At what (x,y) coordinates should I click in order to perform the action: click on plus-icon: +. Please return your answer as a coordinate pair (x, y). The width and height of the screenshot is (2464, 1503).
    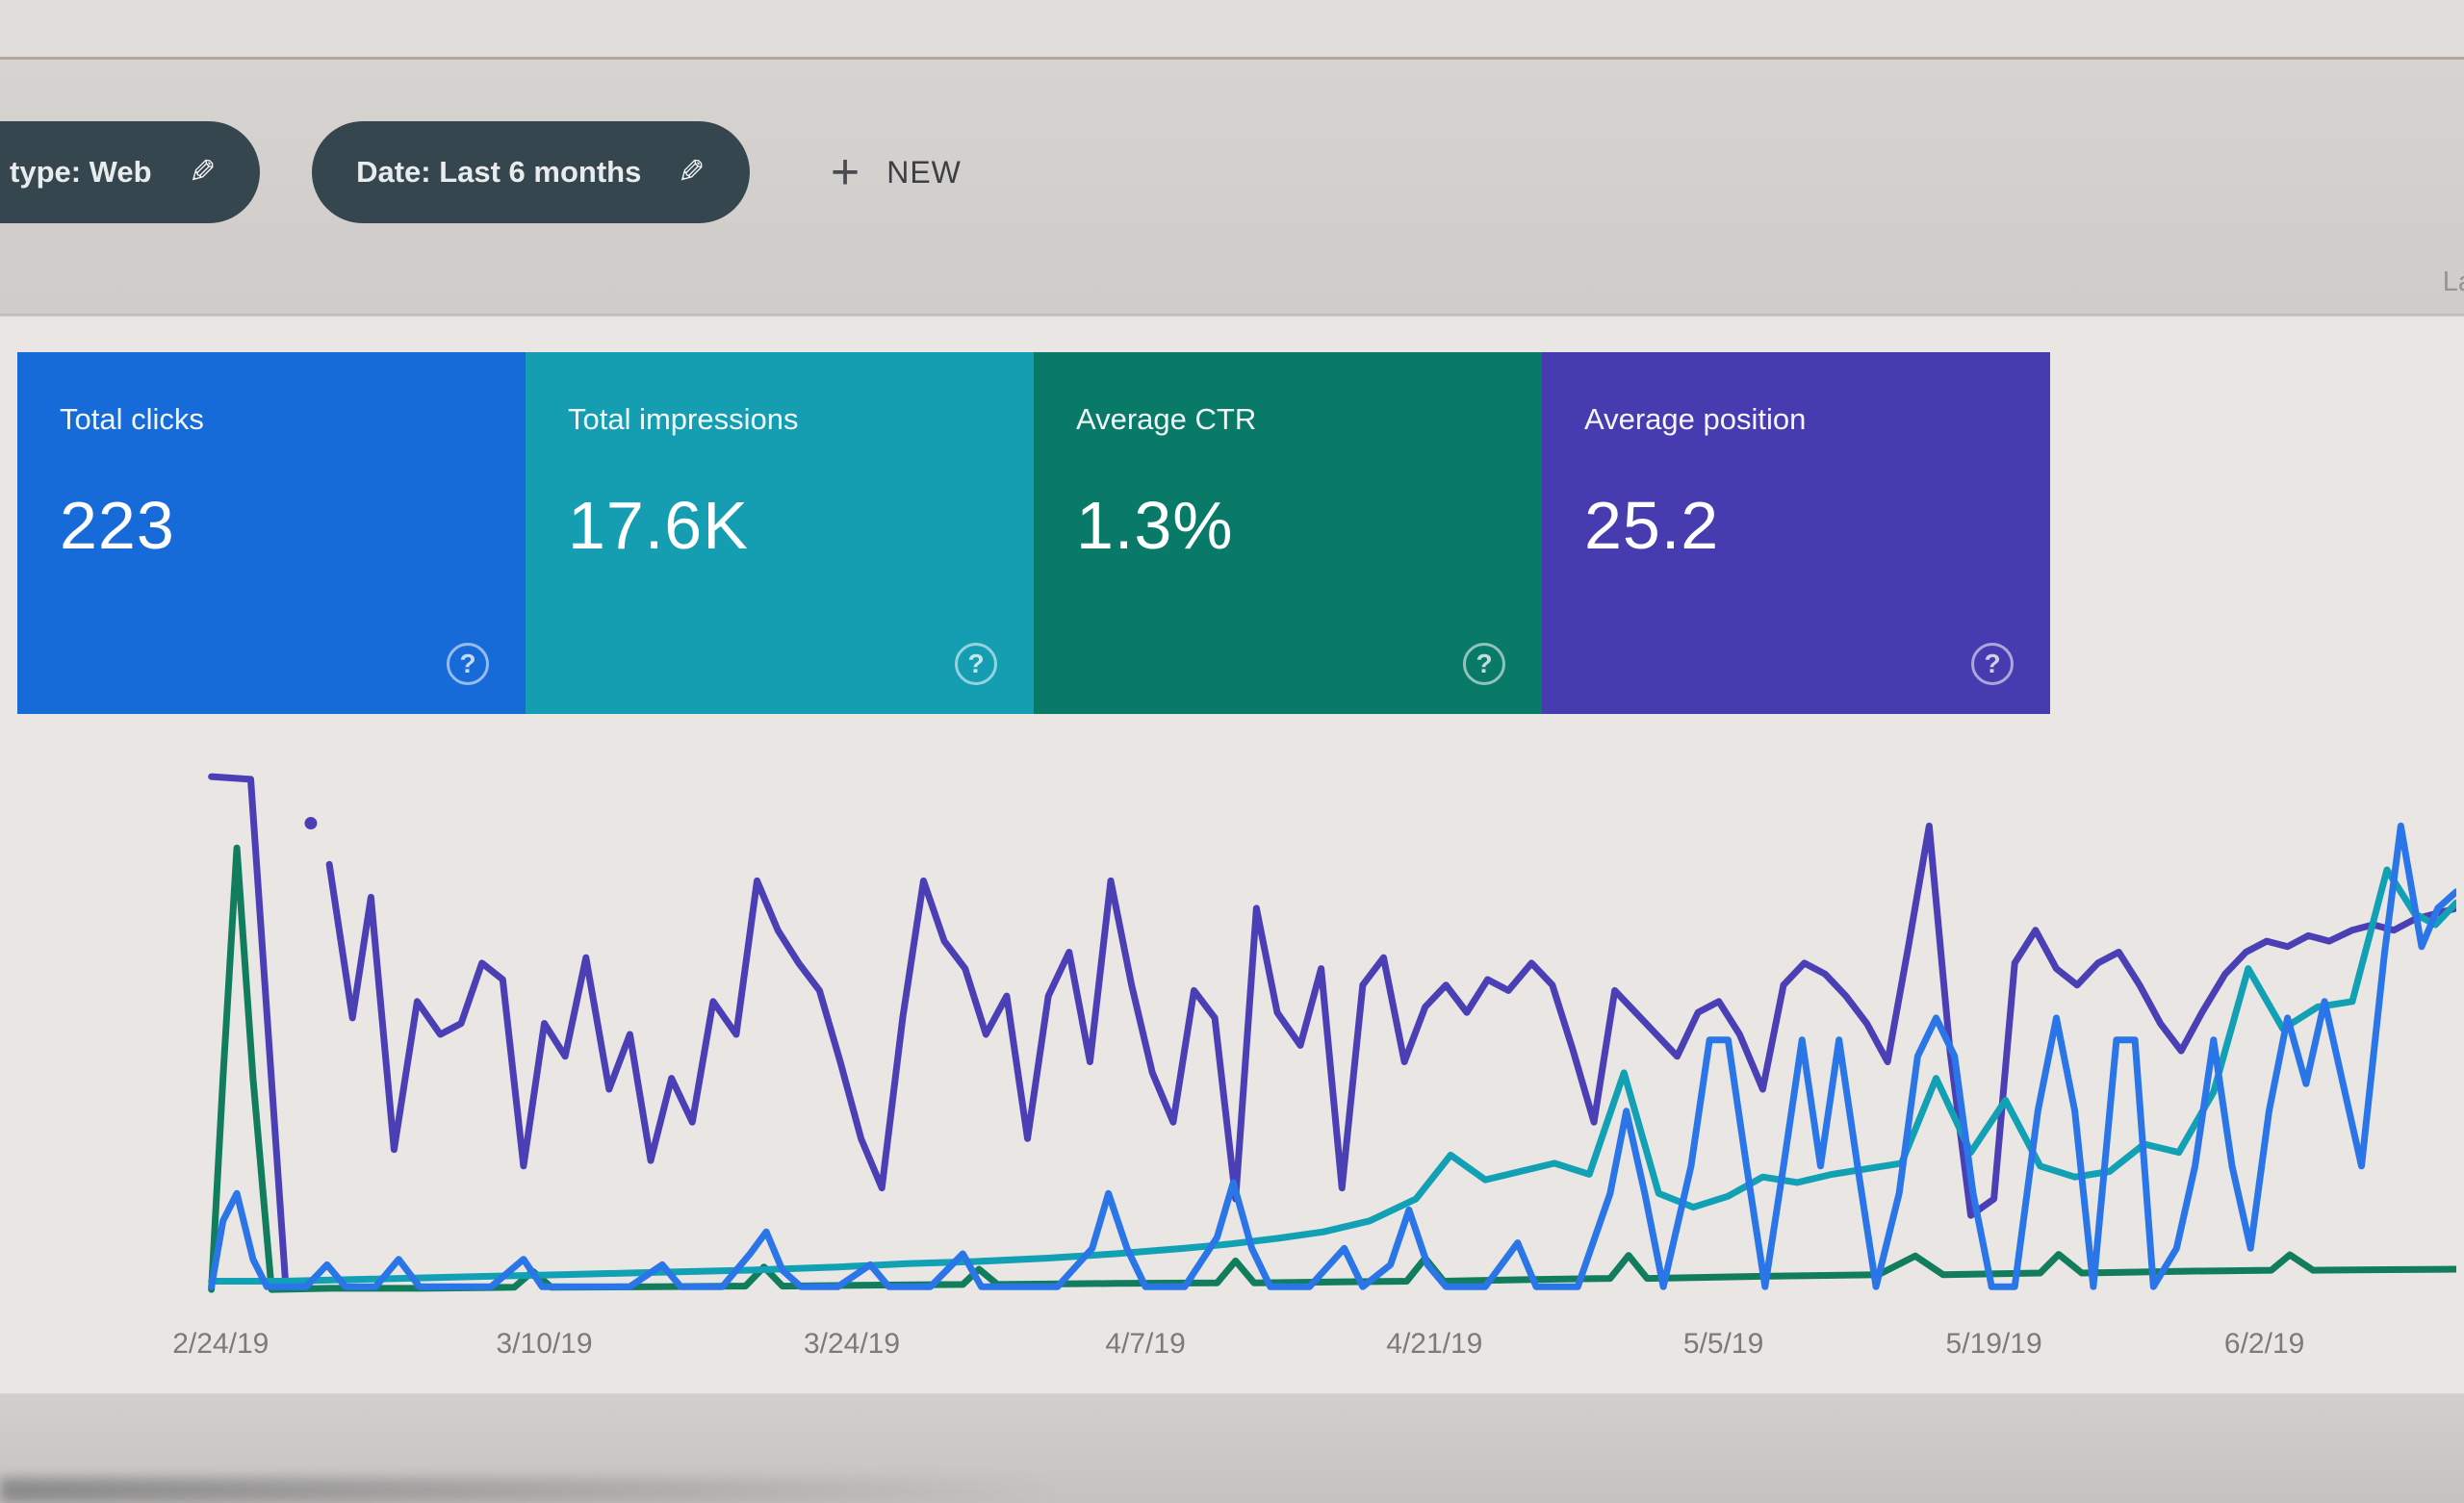
    Looking at the image, I should click on (845, 172).